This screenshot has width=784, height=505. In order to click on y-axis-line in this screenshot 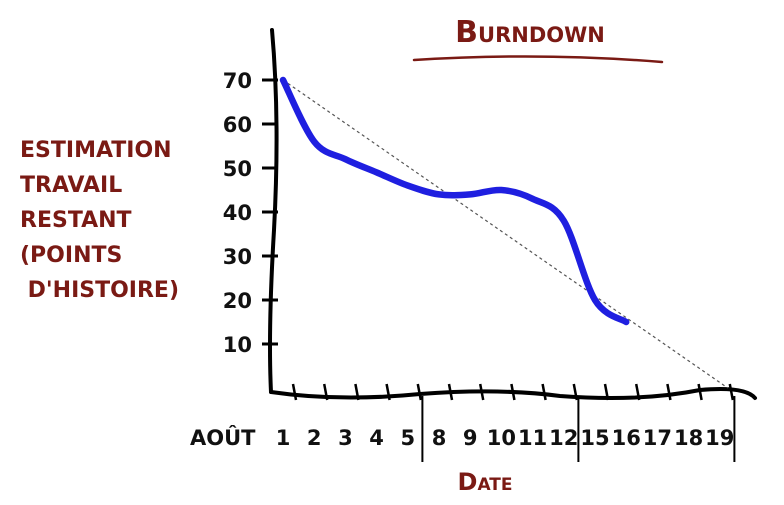, I will do `click(273, 211)`.